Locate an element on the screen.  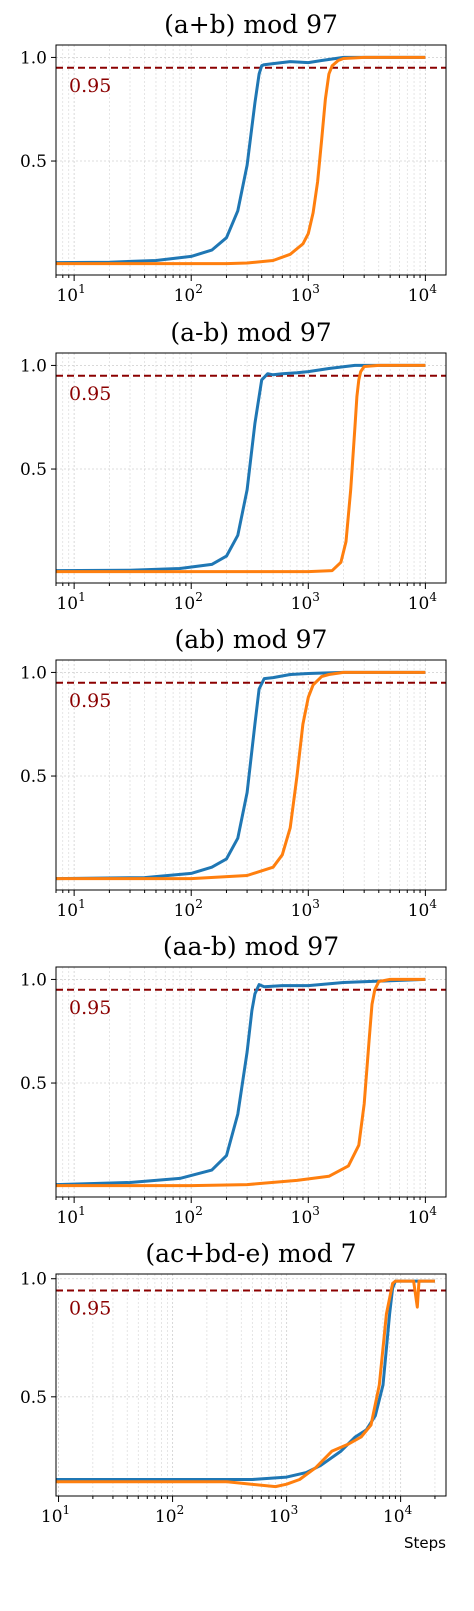
subplot-title: (a+b) mod 97 is located at coordinates (251, 24).